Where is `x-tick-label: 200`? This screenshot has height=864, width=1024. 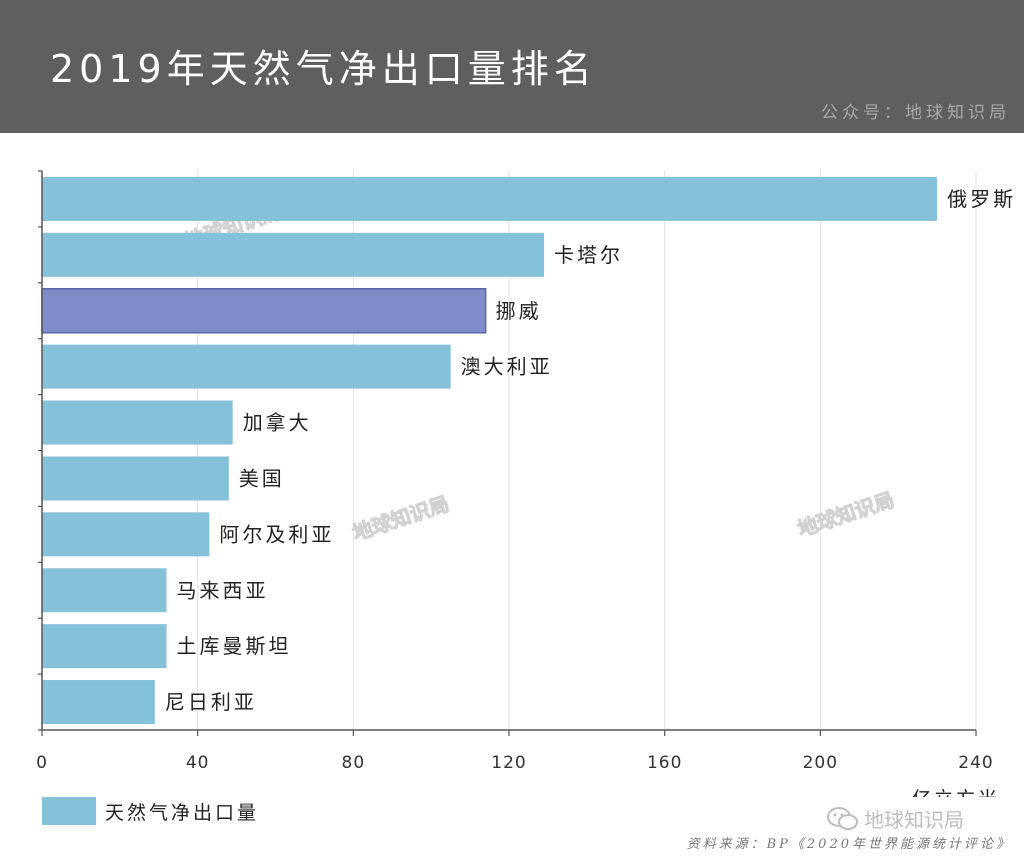 x-tick-label: 200 is located at coordinates (820, 763).